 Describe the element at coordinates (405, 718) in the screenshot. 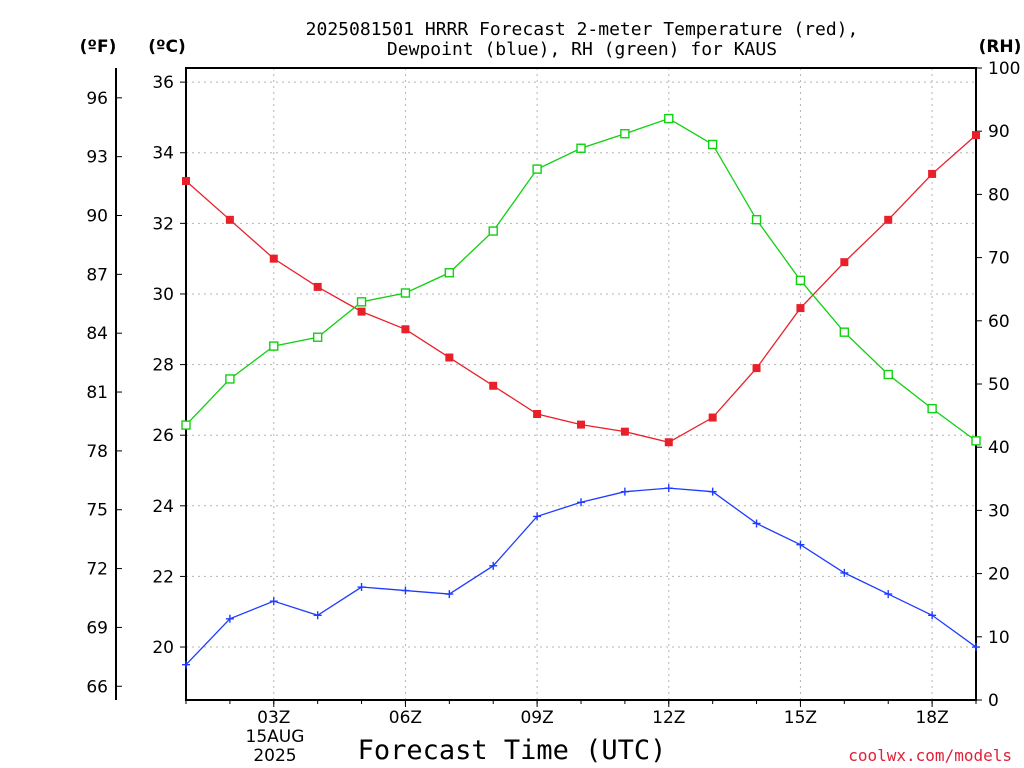

I see `x-tick-label: 06Z` at that location.